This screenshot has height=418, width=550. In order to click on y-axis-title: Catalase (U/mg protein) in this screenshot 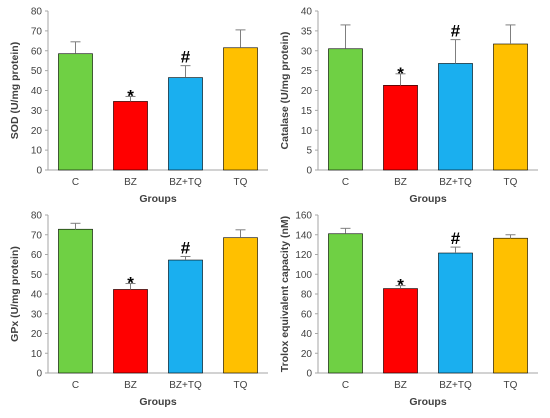, I will do `click(285, 91)`.